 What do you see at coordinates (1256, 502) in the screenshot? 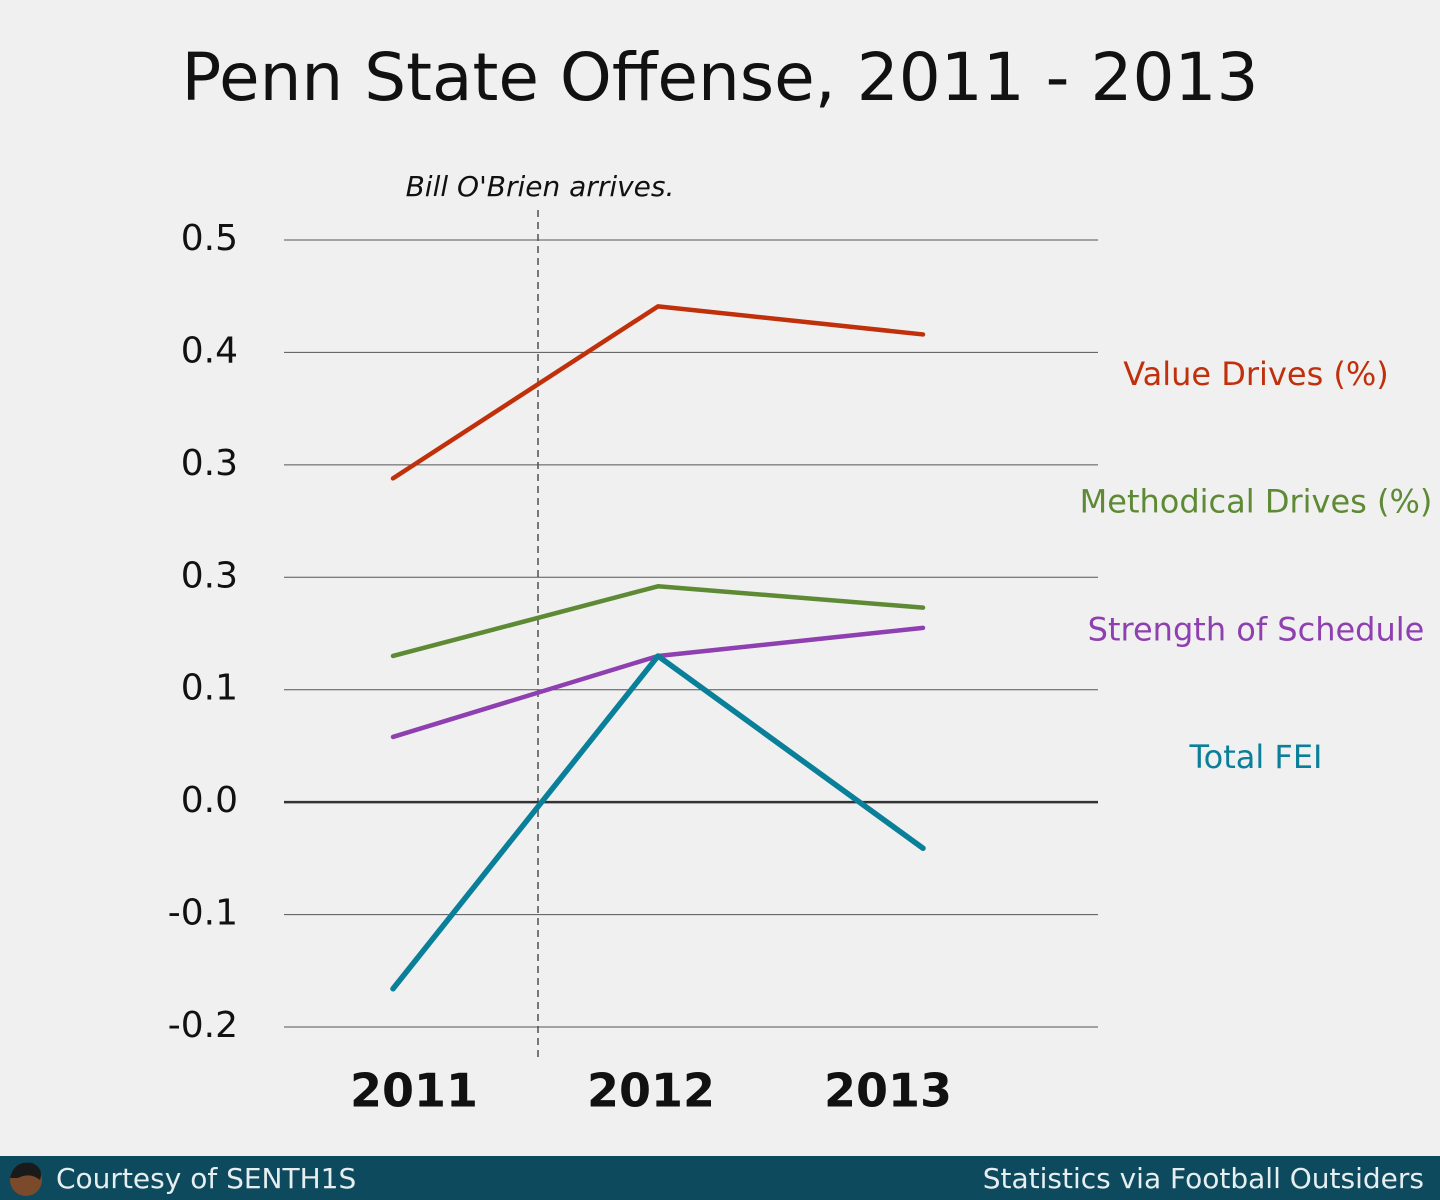
I see `legend-label: Methodical Drives (%)` at bounding box center [1256, 502].